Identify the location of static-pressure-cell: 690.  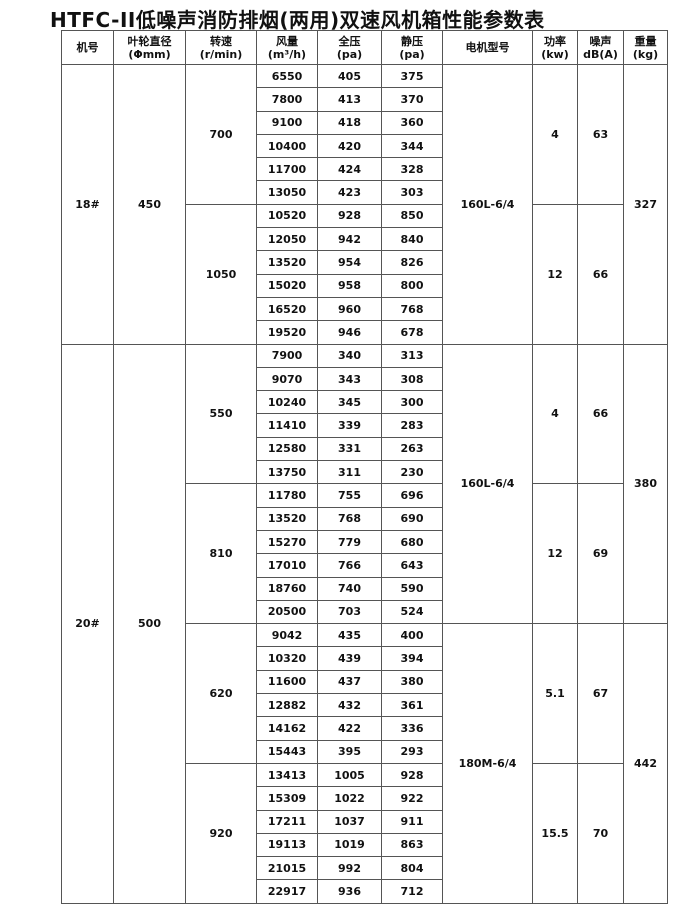
(412, 518).